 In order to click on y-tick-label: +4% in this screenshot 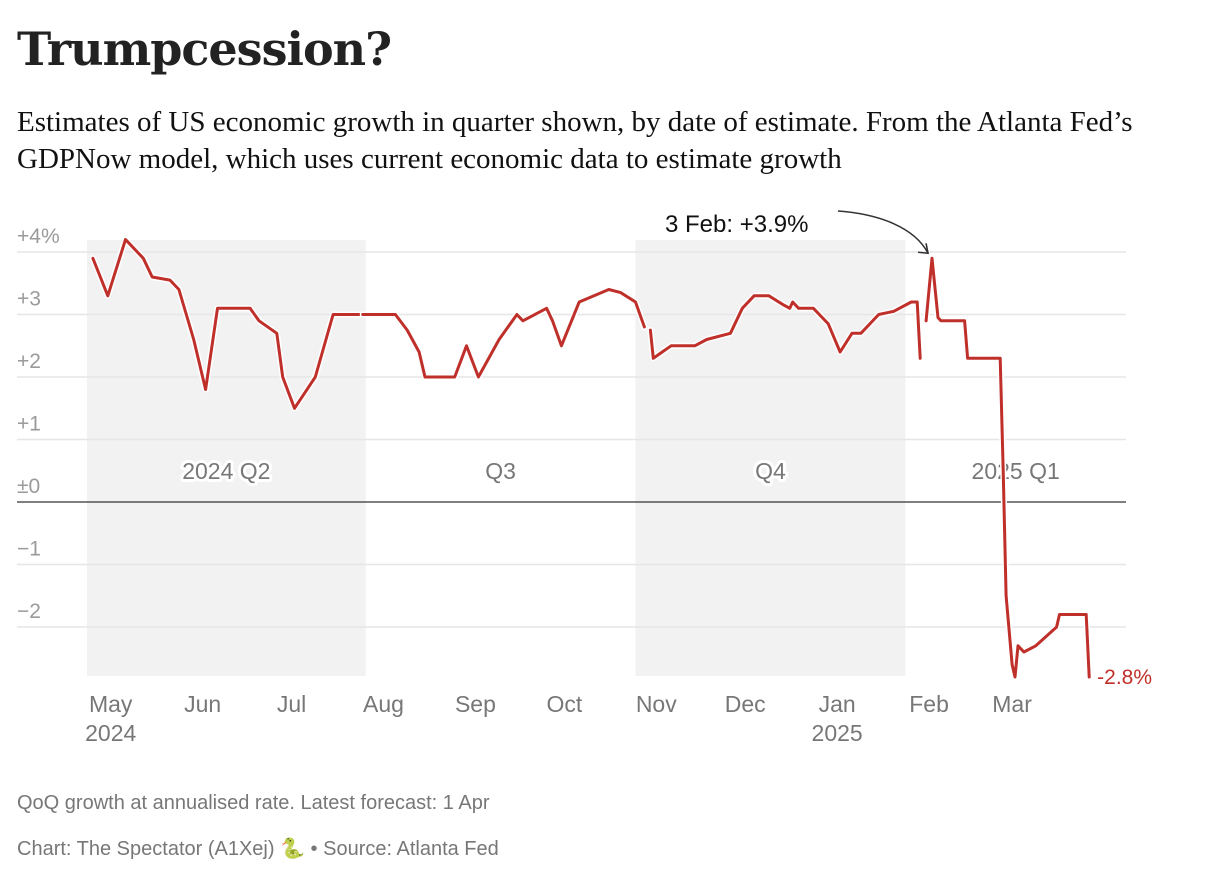, I will do `click(38, 236)`.